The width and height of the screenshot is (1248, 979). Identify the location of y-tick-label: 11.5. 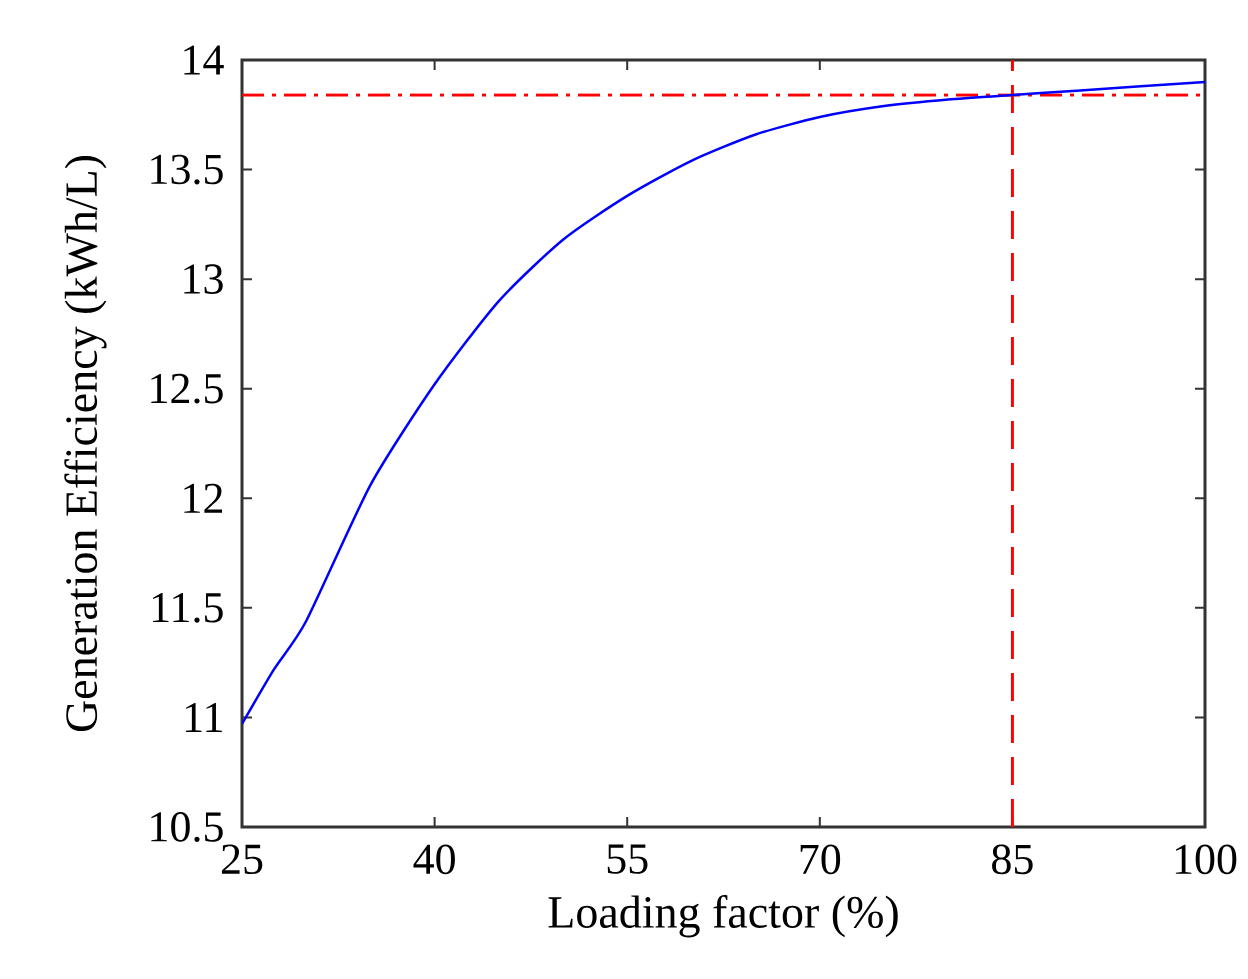
(187, 608).